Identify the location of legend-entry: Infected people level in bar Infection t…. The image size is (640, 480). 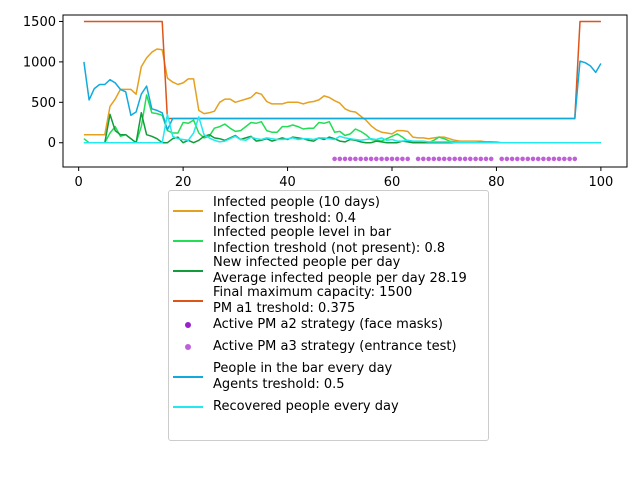
(309, 241).